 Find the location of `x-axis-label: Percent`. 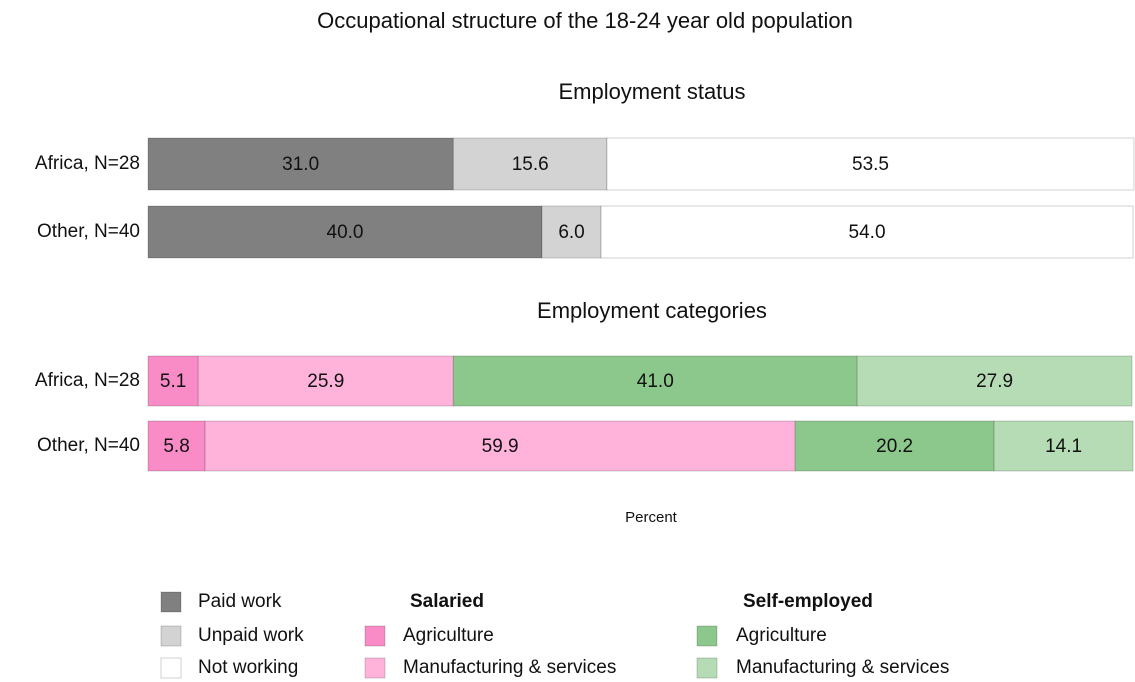

x-axis-label: Percent is located at coordinates (651, 517).